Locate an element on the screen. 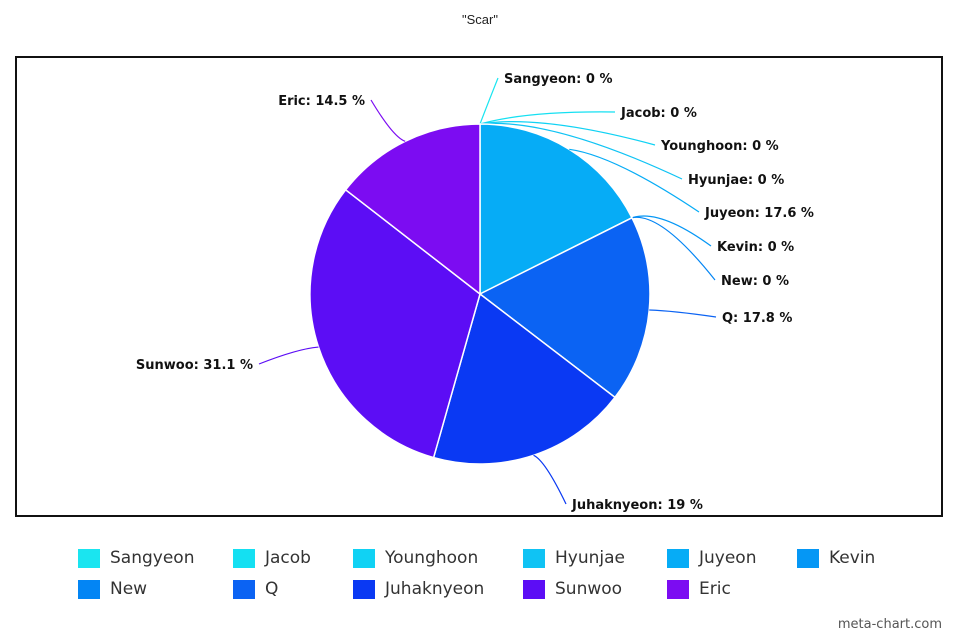 The width and height of the screenshot is (960, 640). legend-item-juyeon: Juyeon is located at coordinates (711, 558).